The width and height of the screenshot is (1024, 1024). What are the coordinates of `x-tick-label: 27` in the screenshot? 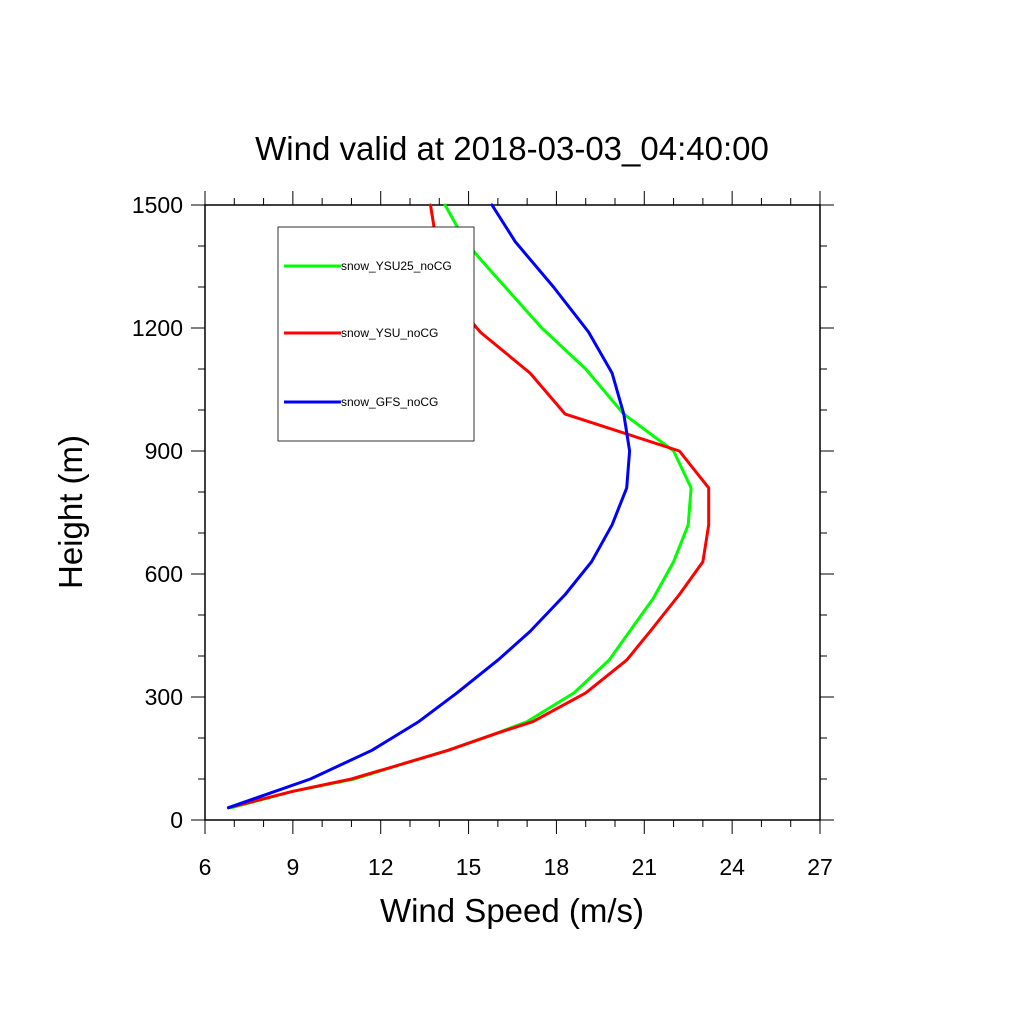 It's located at (820, 867).